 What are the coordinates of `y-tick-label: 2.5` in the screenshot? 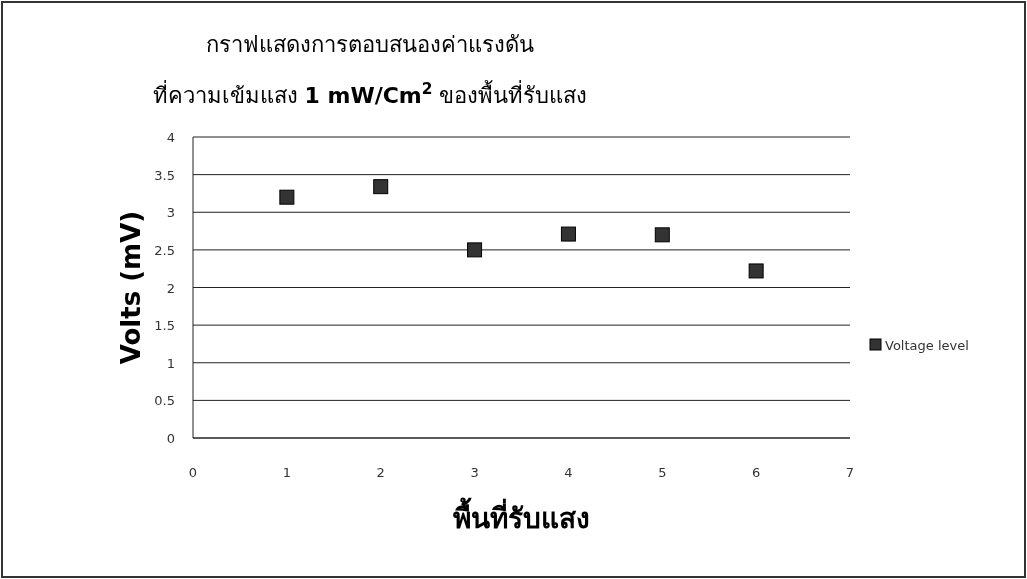 It's located at (164, 250).